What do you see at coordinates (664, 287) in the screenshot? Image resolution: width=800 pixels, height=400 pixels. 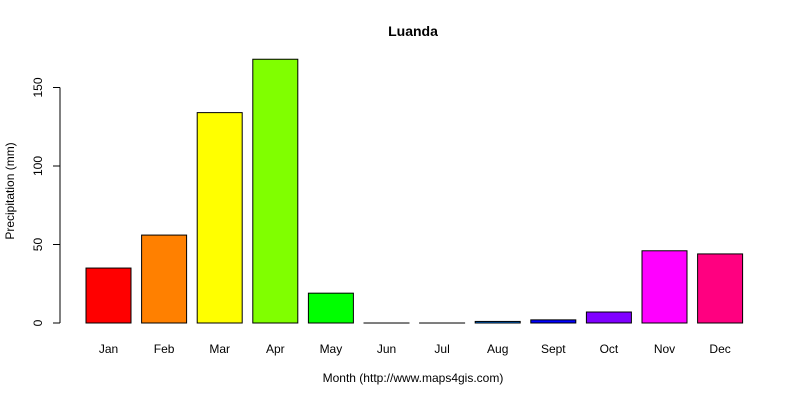 I see `bar-nov` at bounding box center [664, 287].